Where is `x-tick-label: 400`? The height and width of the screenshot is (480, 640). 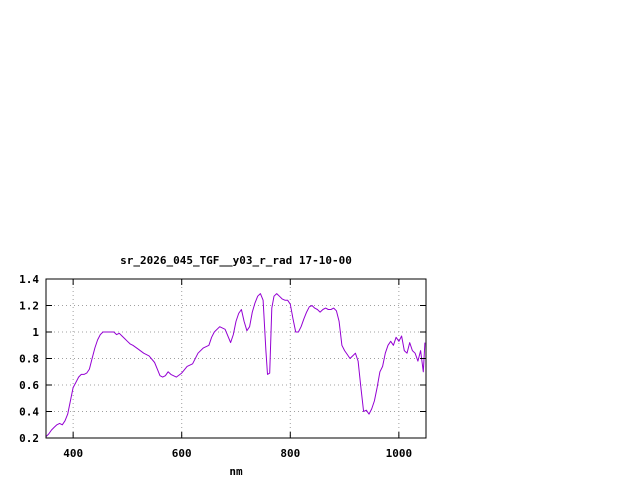
x-tick-label: 400 is located at coordinates (73, 453).